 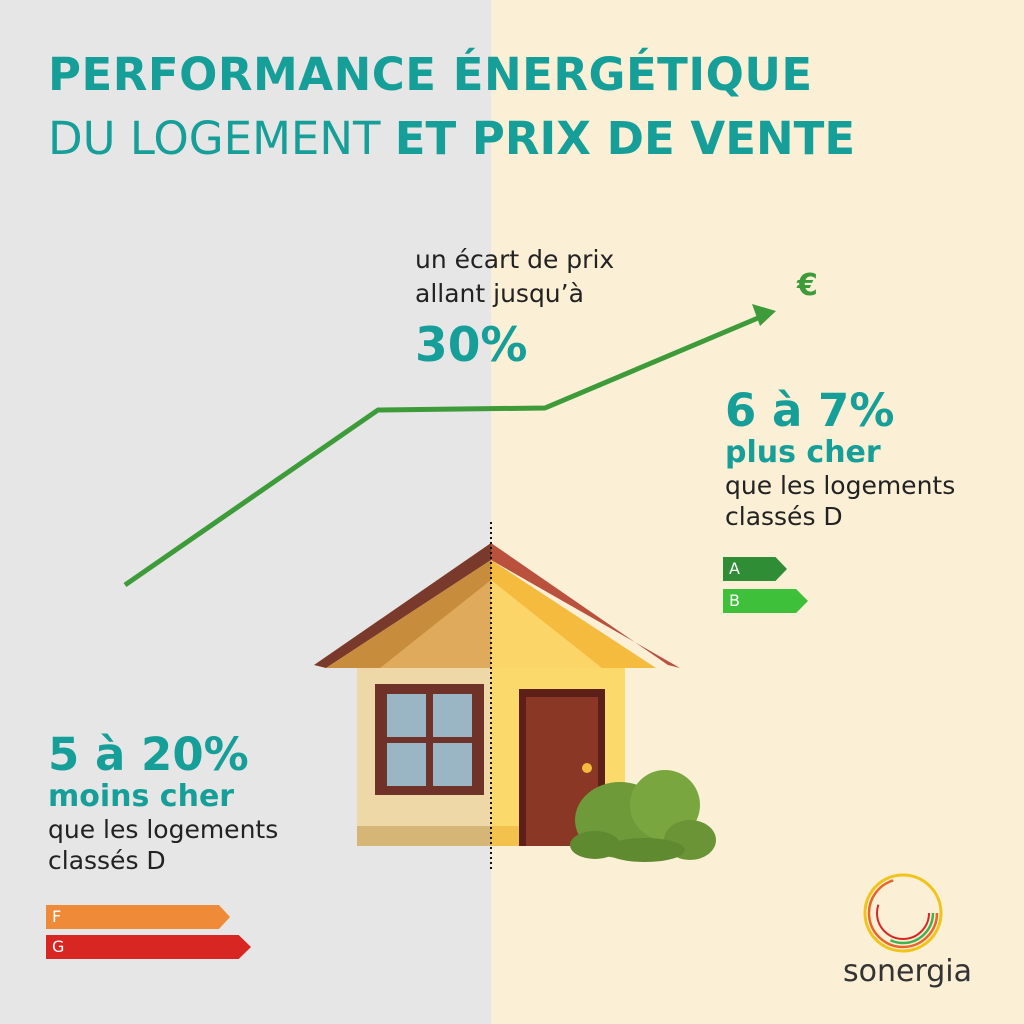 I want to click on inefficient-desc-1: que les logements, so click(x=163, y=829).